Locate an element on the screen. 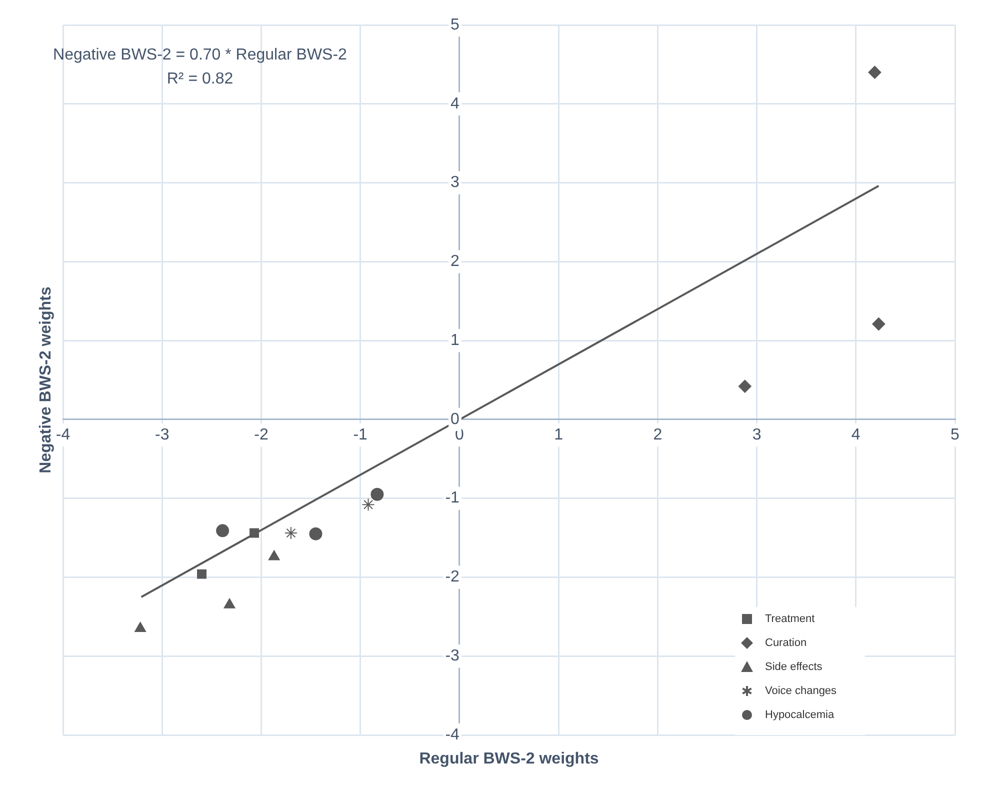  annotation: R² = 0.82 is located at coordinates (200, 79).